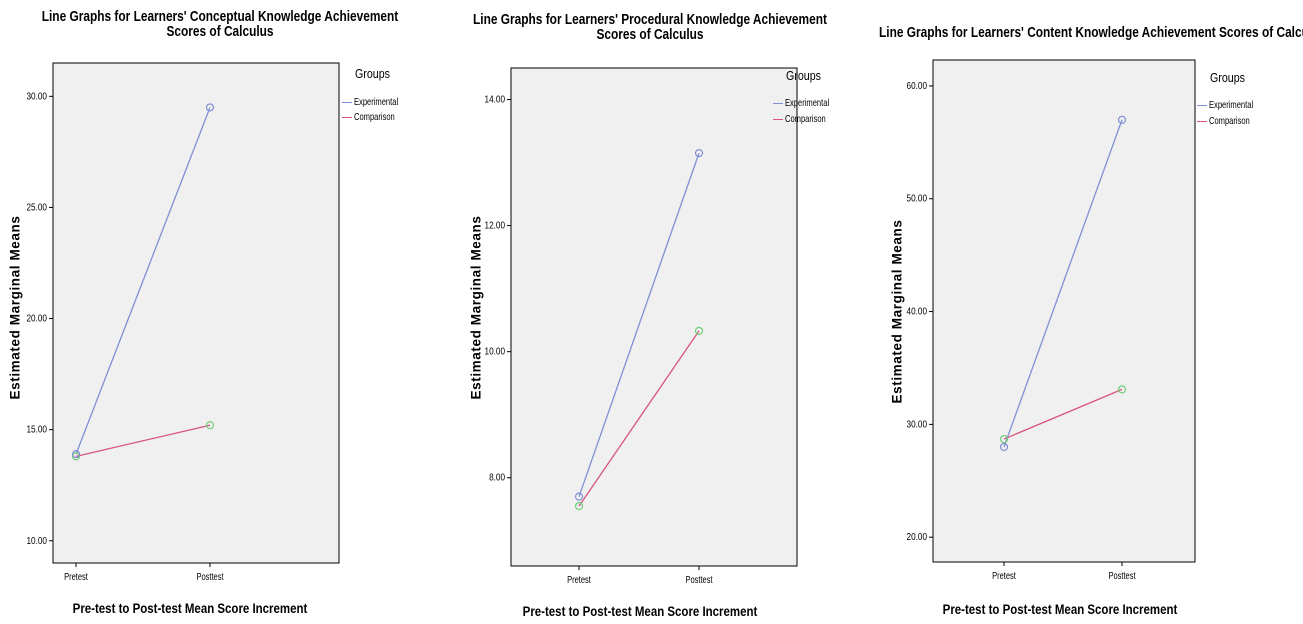 The width and height of the screenshot is (1303, 624). I want to click on y-tick-label: 60.00, so click(917, 85).